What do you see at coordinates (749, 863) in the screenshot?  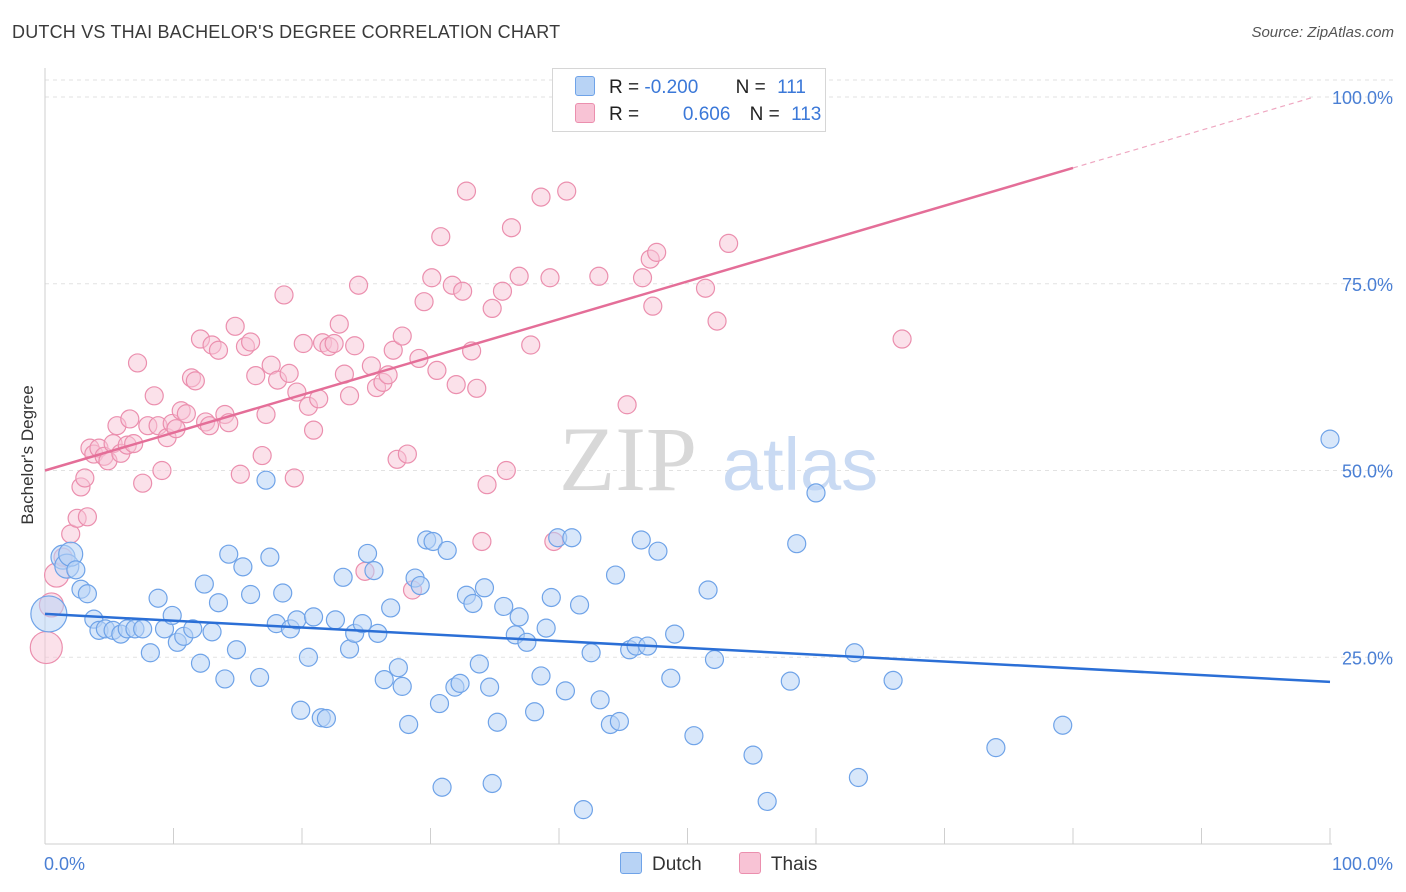 I see `thai-legend-swatch` at bounding box center [749, 863].